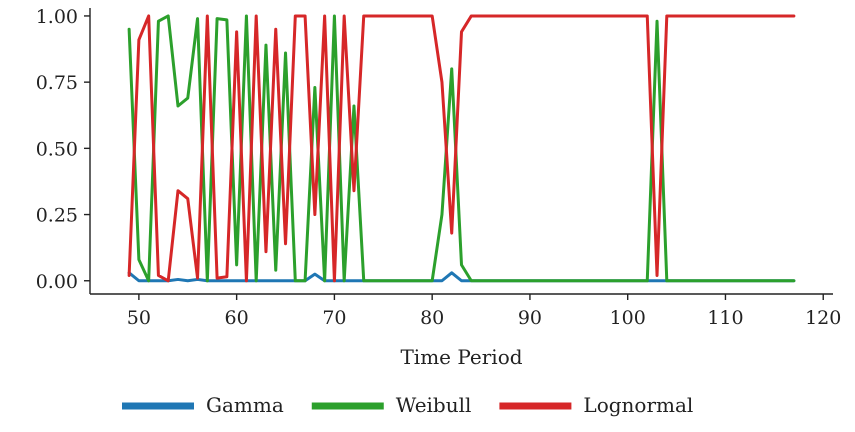 The image size is (855, 432). Describe the element at coordinates (638, 405) in the screenshot. I see `legend-label-lognormal: Lognormal` at that location.